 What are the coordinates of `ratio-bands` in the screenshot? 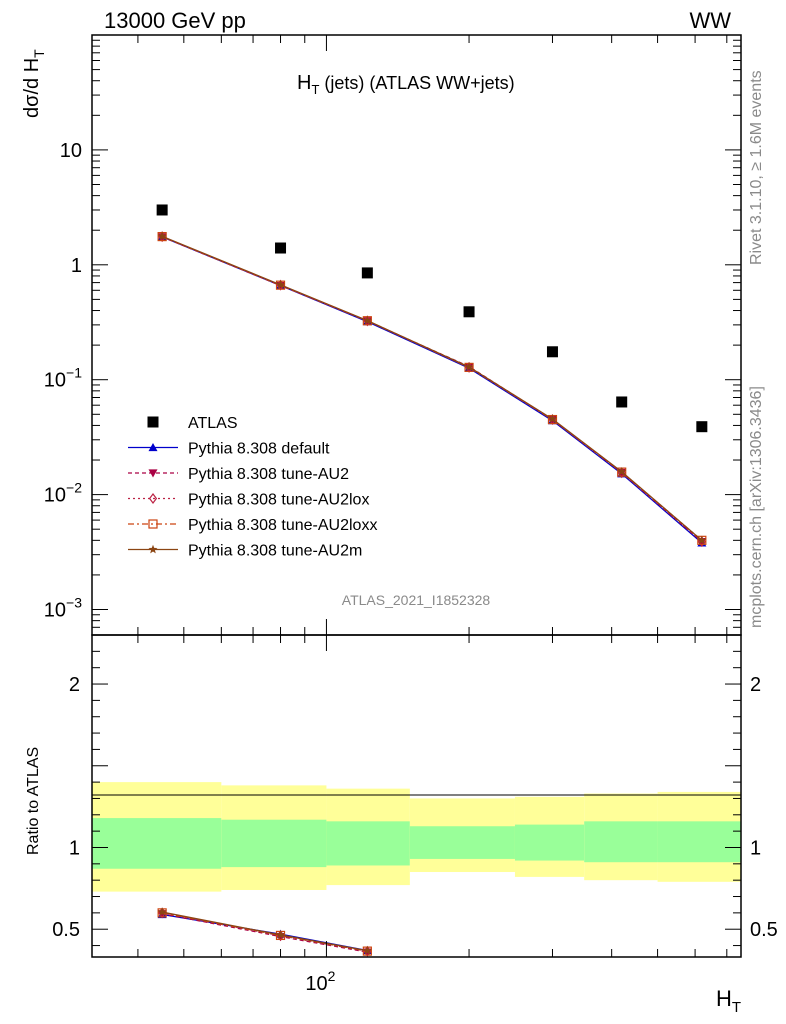 It's located at (416, 837).